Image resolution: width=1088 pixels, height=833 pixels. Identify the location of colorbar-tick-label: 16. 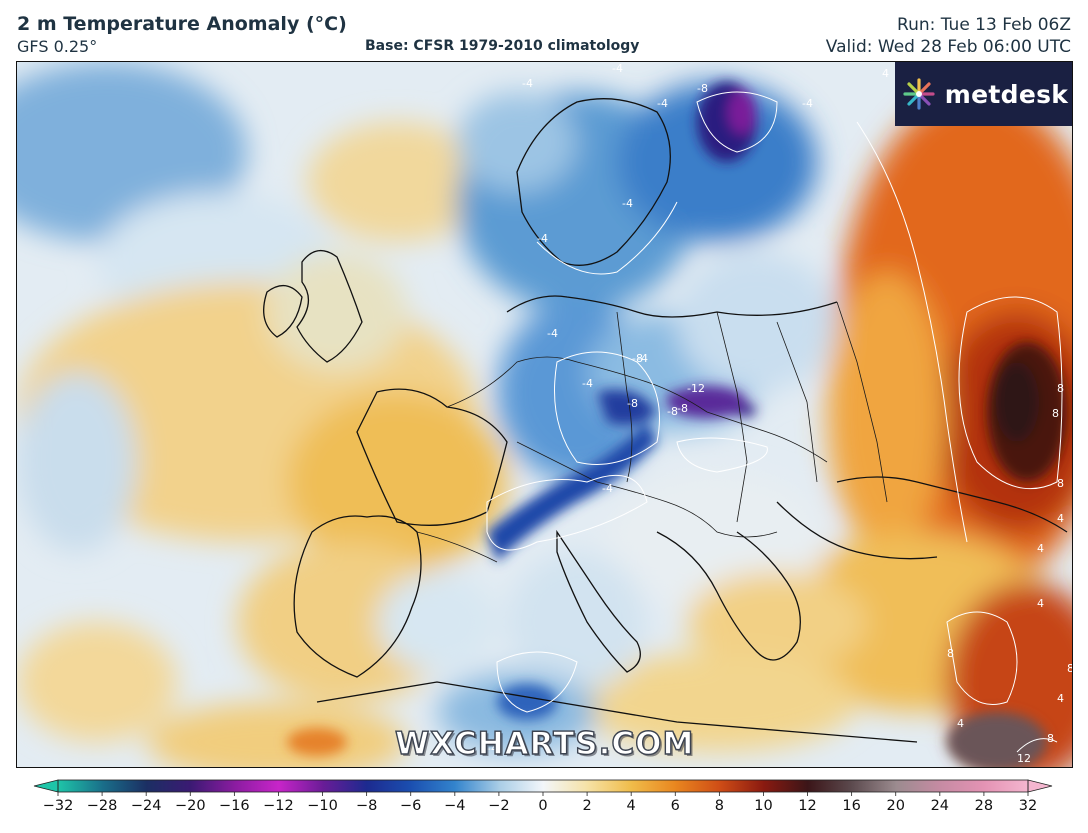
(851, 806).